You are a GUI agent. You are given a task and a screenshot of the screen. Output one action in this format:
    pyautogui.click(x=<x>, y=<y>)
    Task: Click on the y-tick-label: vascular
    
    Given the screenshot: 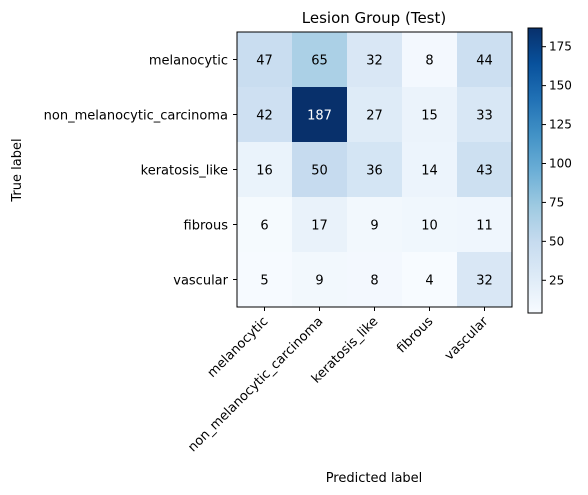 What is the action you would take?
    pyautogui.click(x=200, y=281)
    